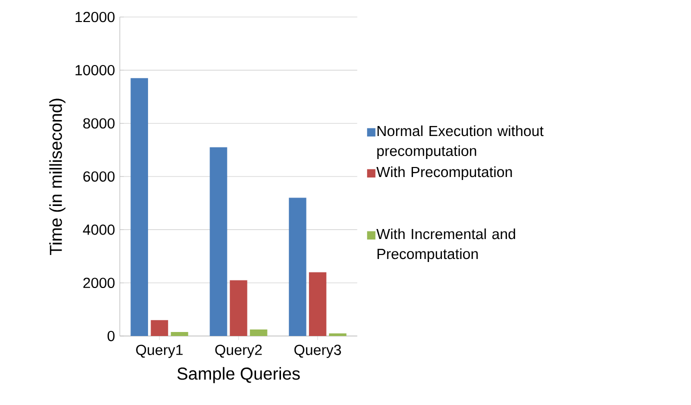 The image size is (691, 405). Describe the element at coordinates (159, 351) in the screenshot. I see `x-tick-label: Query1` at that location.